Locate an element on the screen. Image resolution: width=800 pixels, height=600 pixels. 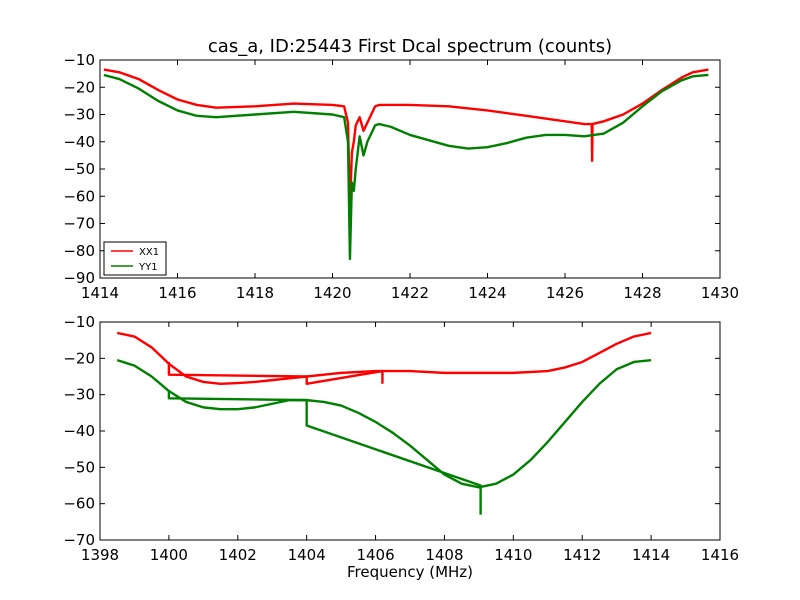
x-tick-label: 1402 is located at coordinates (238, 555).